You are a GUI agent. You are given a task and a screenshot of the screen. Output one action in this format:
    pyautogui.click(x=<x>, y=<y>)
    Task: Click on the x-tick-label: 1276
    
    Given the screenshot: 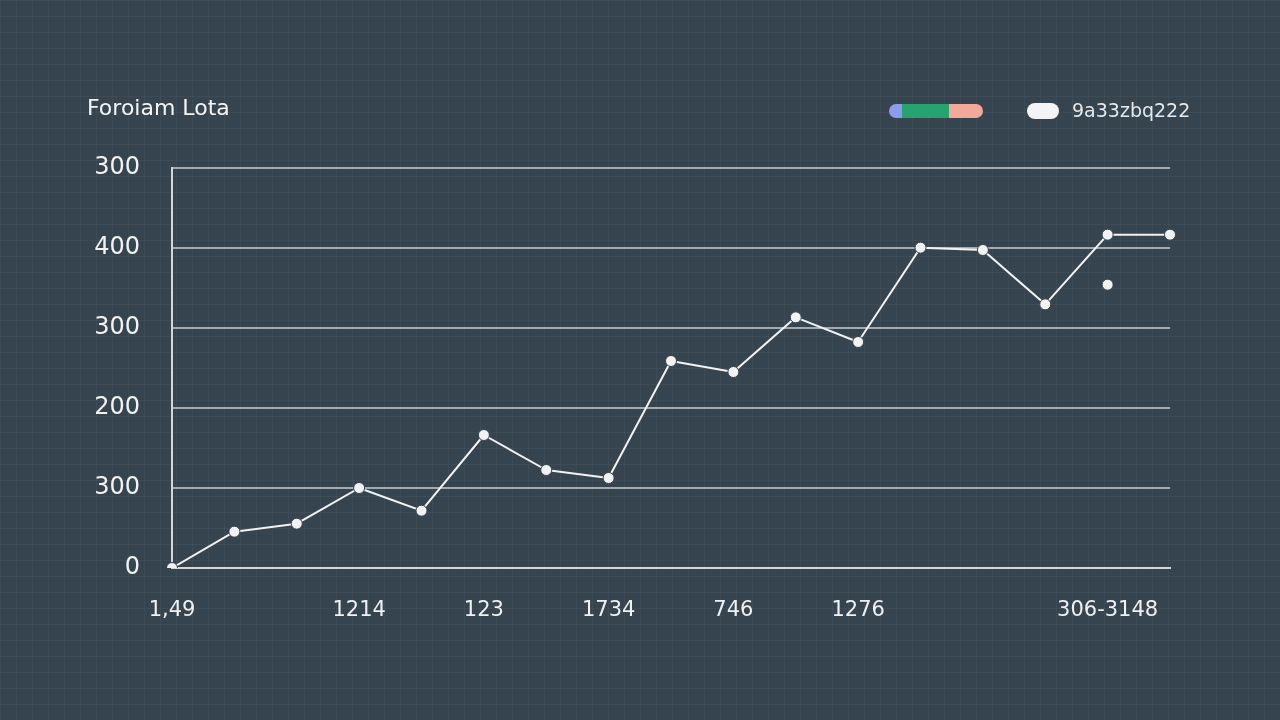 What is the action you would take?
    pyautogui.click(x=858, y=609)
    